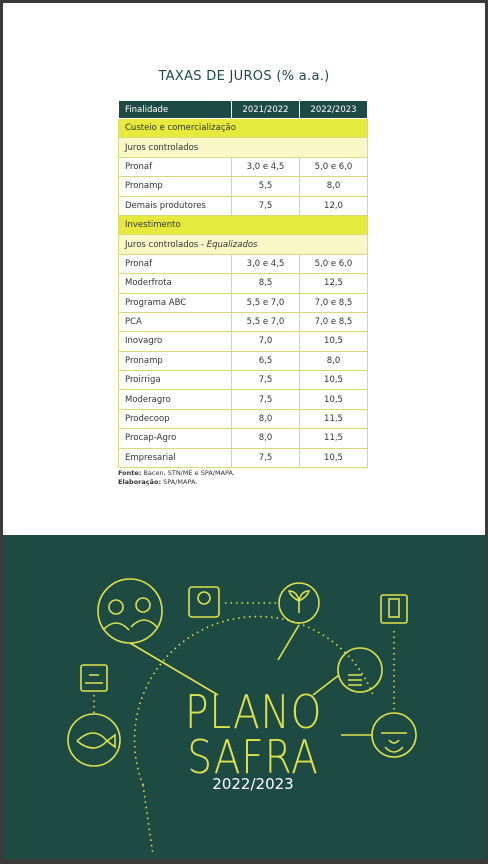 This screenshot has width=488, height=864. What do you see at coordinates (166, 244) in the screenshot?
I see `group-title: Juros controlados -` at bounding box center [166, 244].